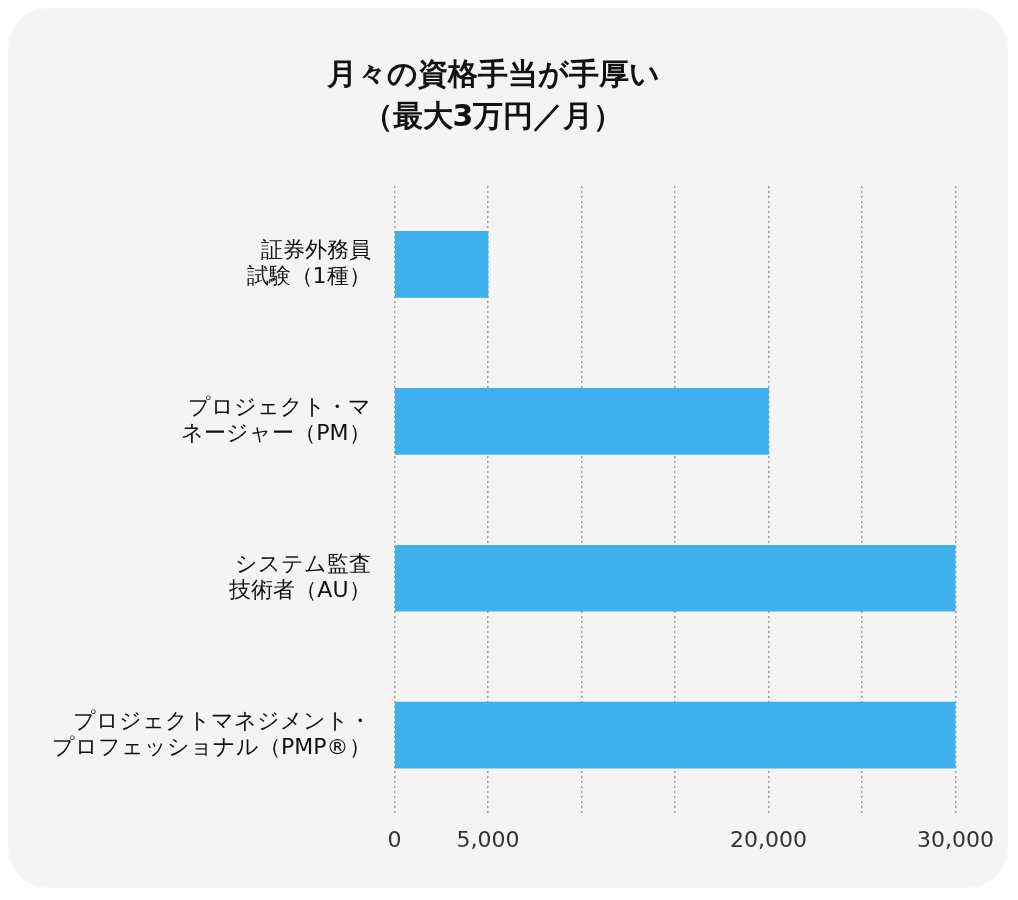 The image size is (1018, 900). What do you see at coordinates (955, 839) in the screenshot?
I see `x-tick-label: 30,000` at bounding box center [955, 839].